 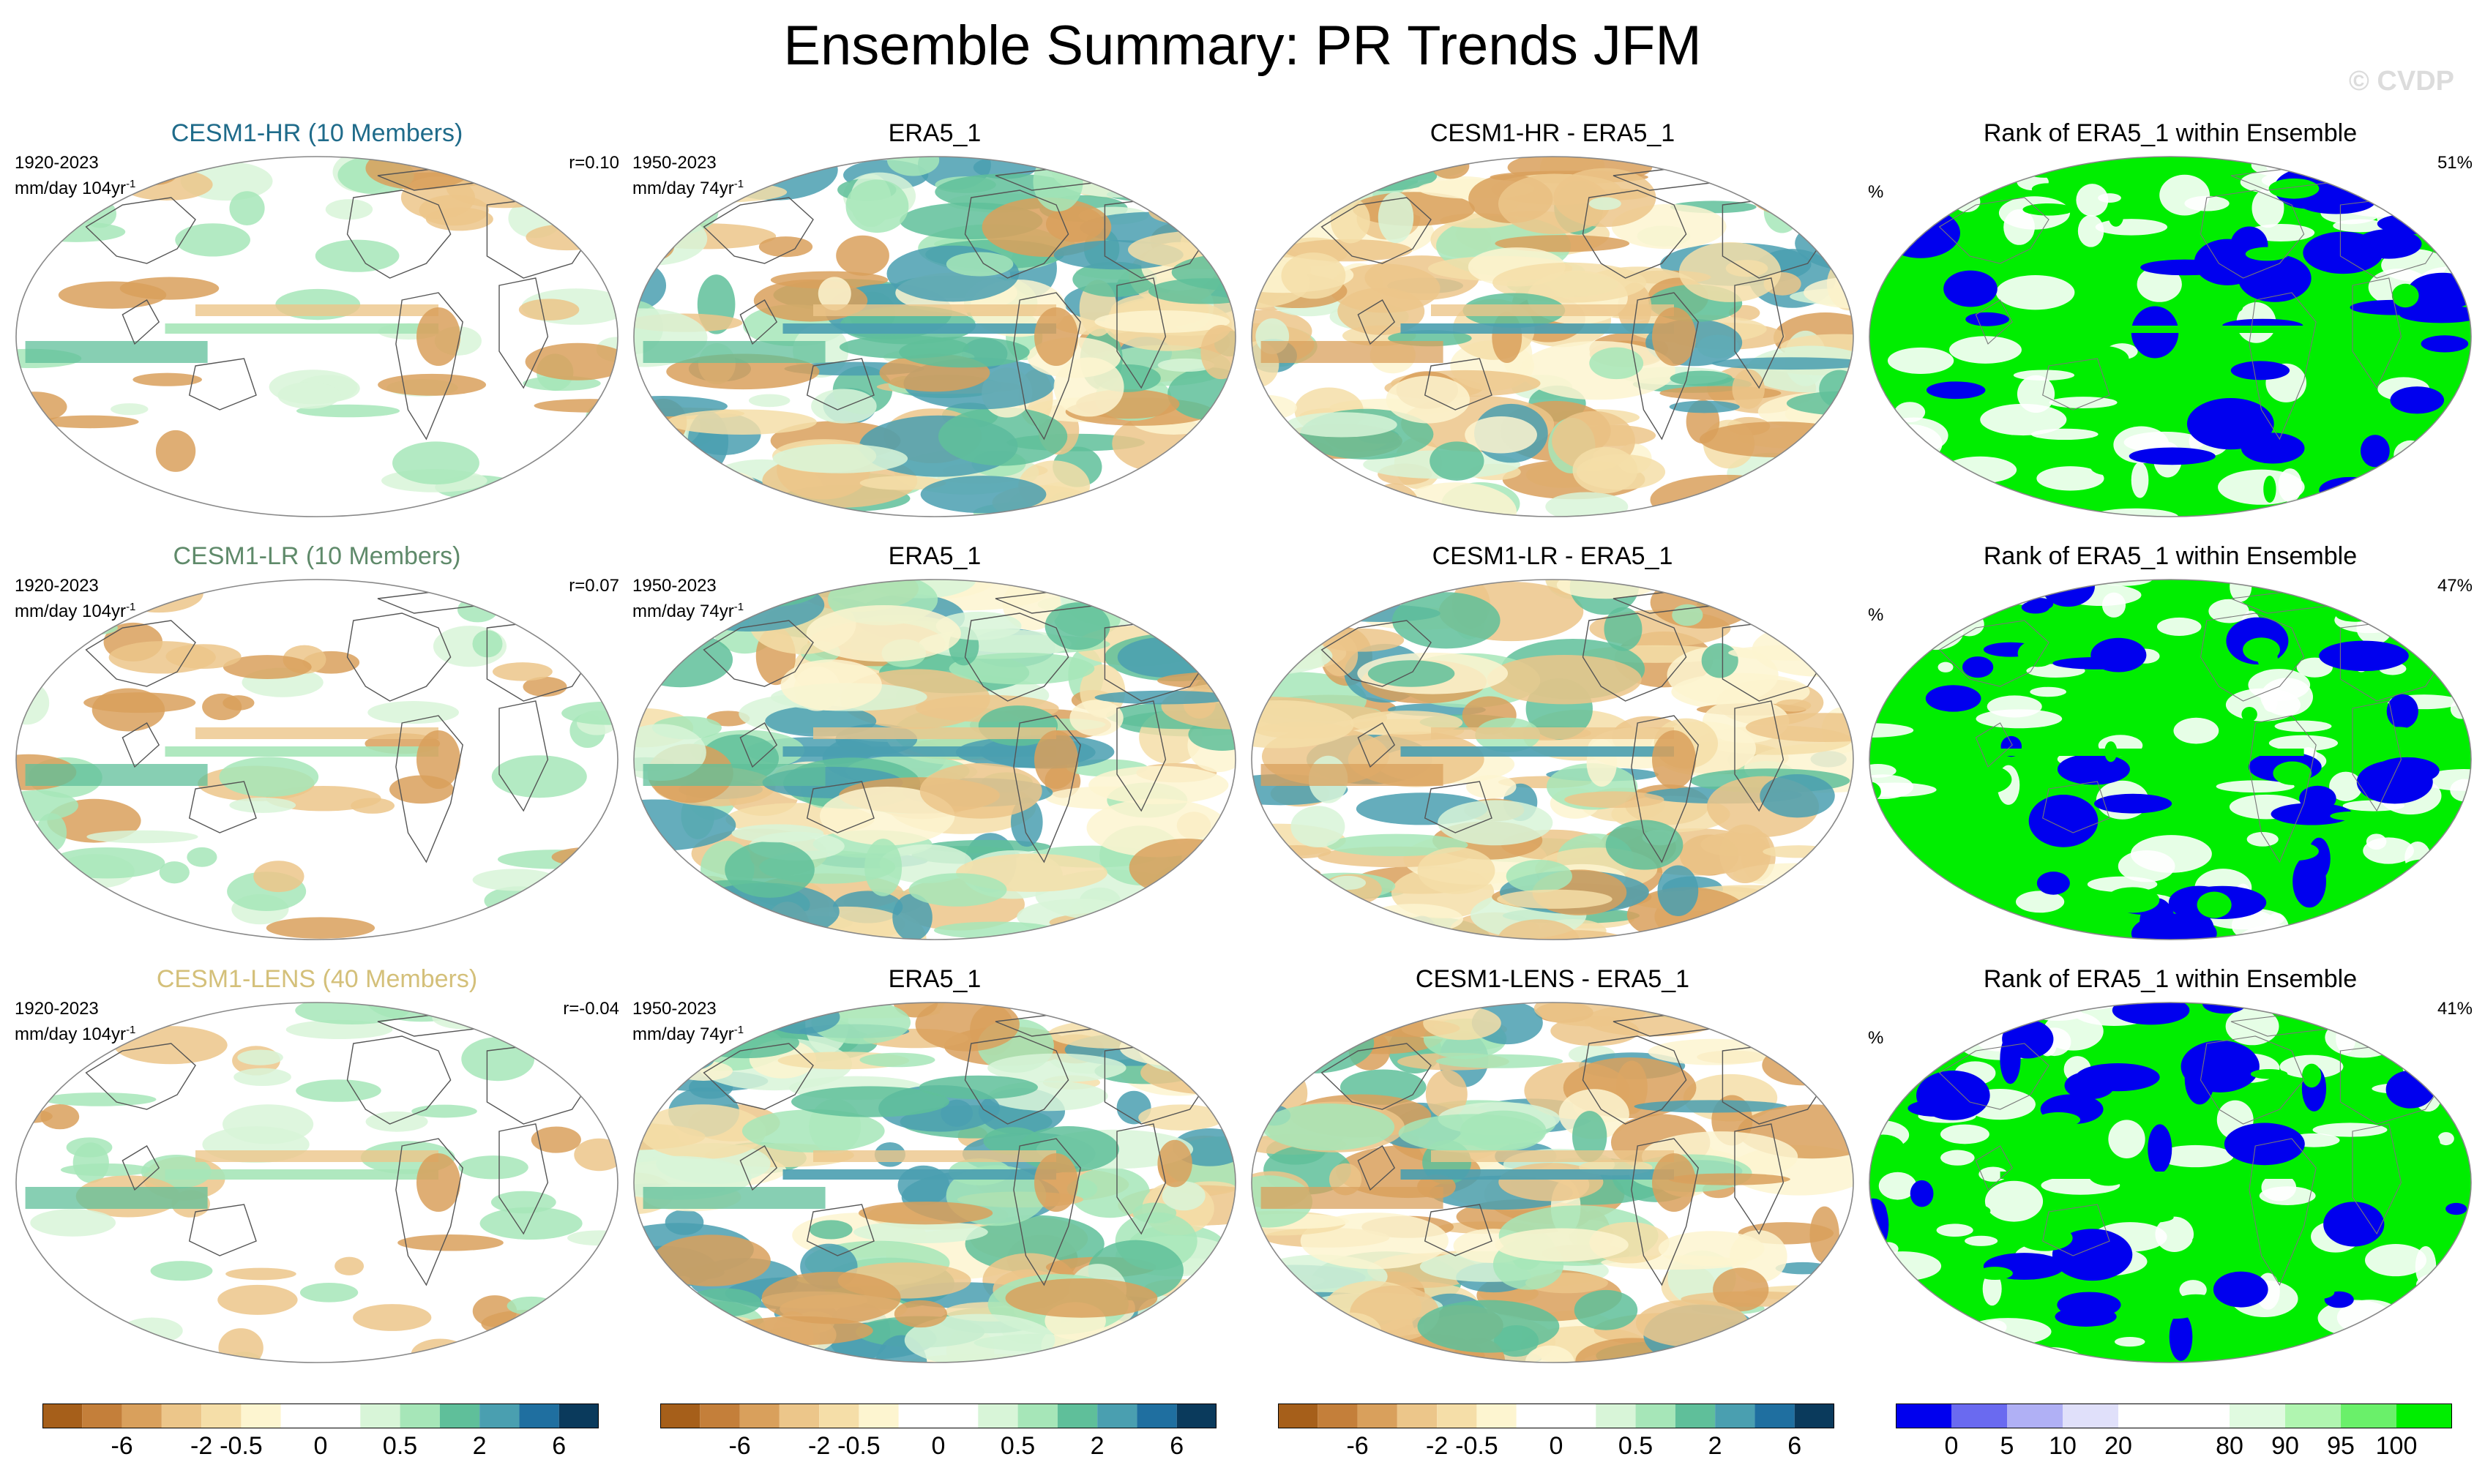 I want to click on cvdp-watermark: © CVDP, so click(x=2401, y=81).